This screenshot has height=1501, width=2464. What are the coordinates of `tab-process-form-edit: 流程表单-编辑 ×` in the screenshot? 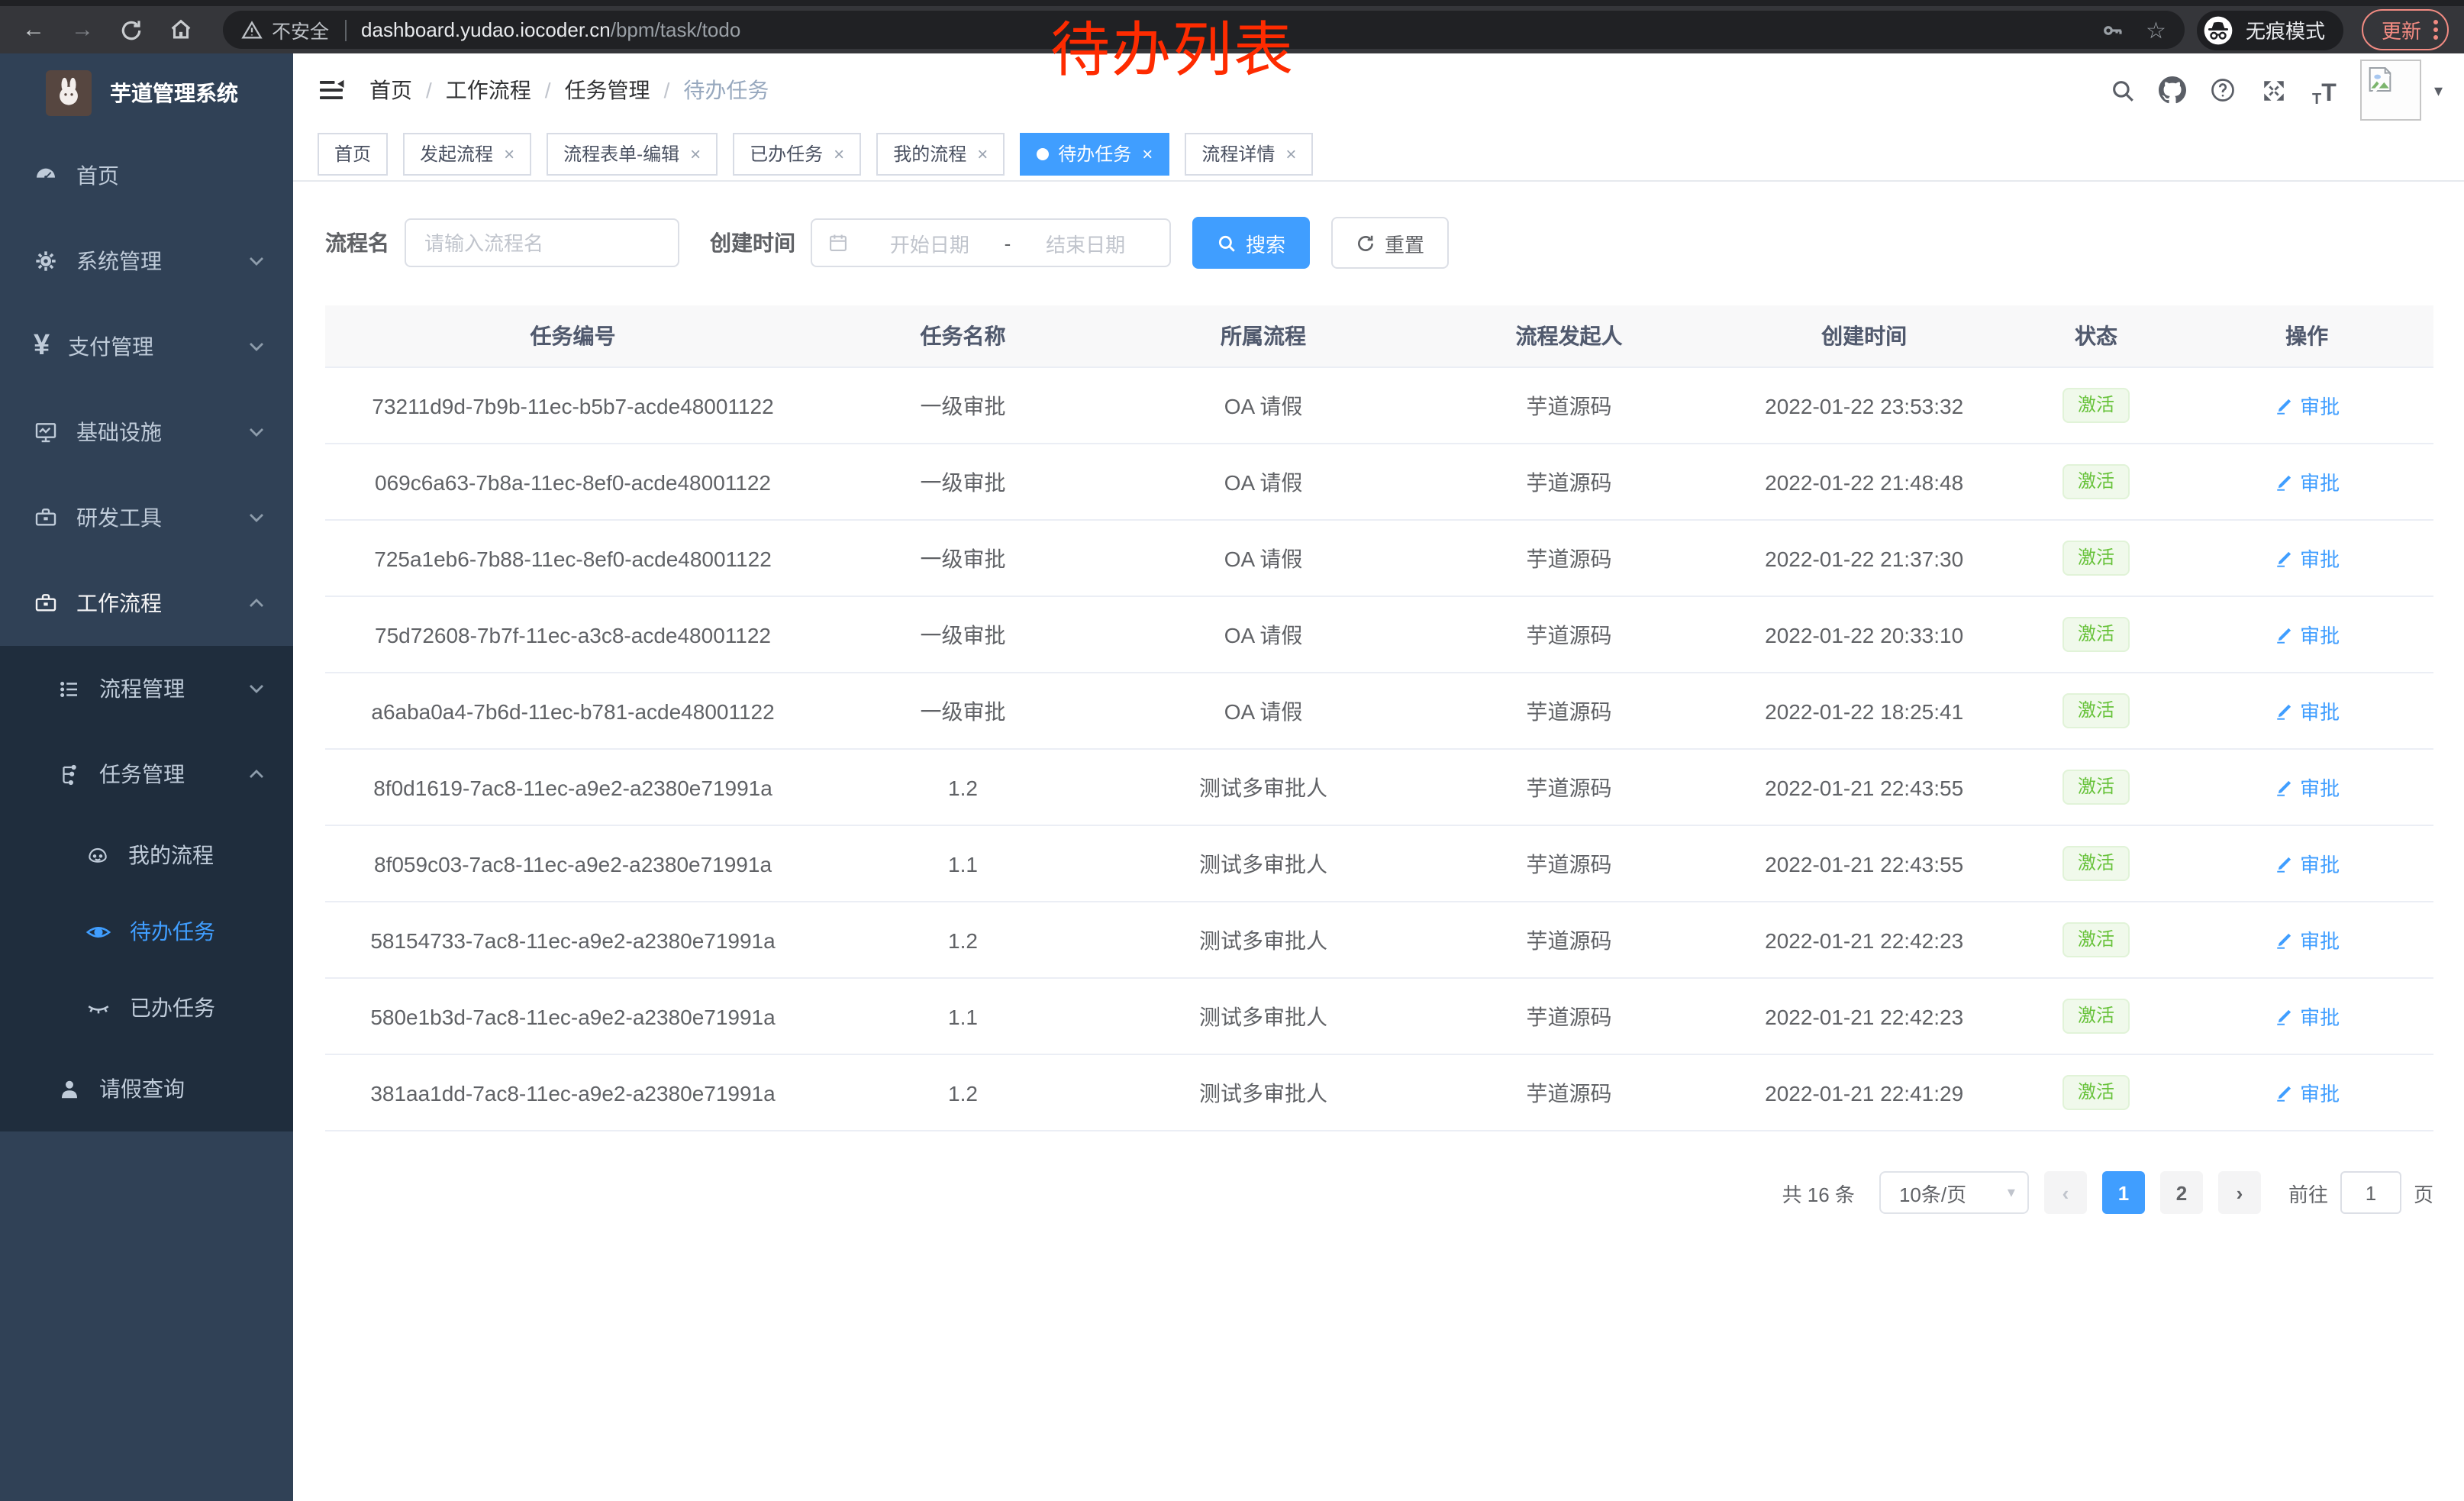 It's located at (632, 153).